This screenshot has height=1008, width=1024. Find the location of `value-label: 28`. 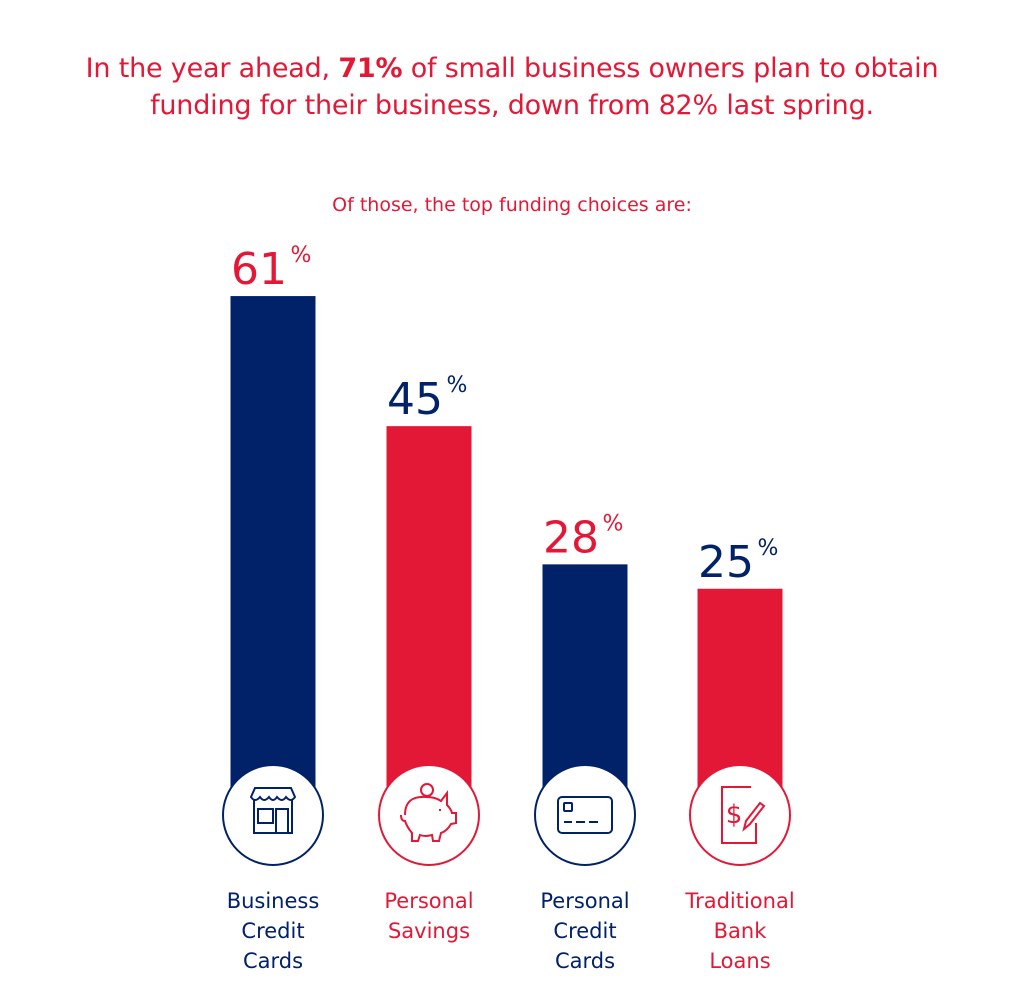

value-label: 28 is located at coordinates (571, 537).